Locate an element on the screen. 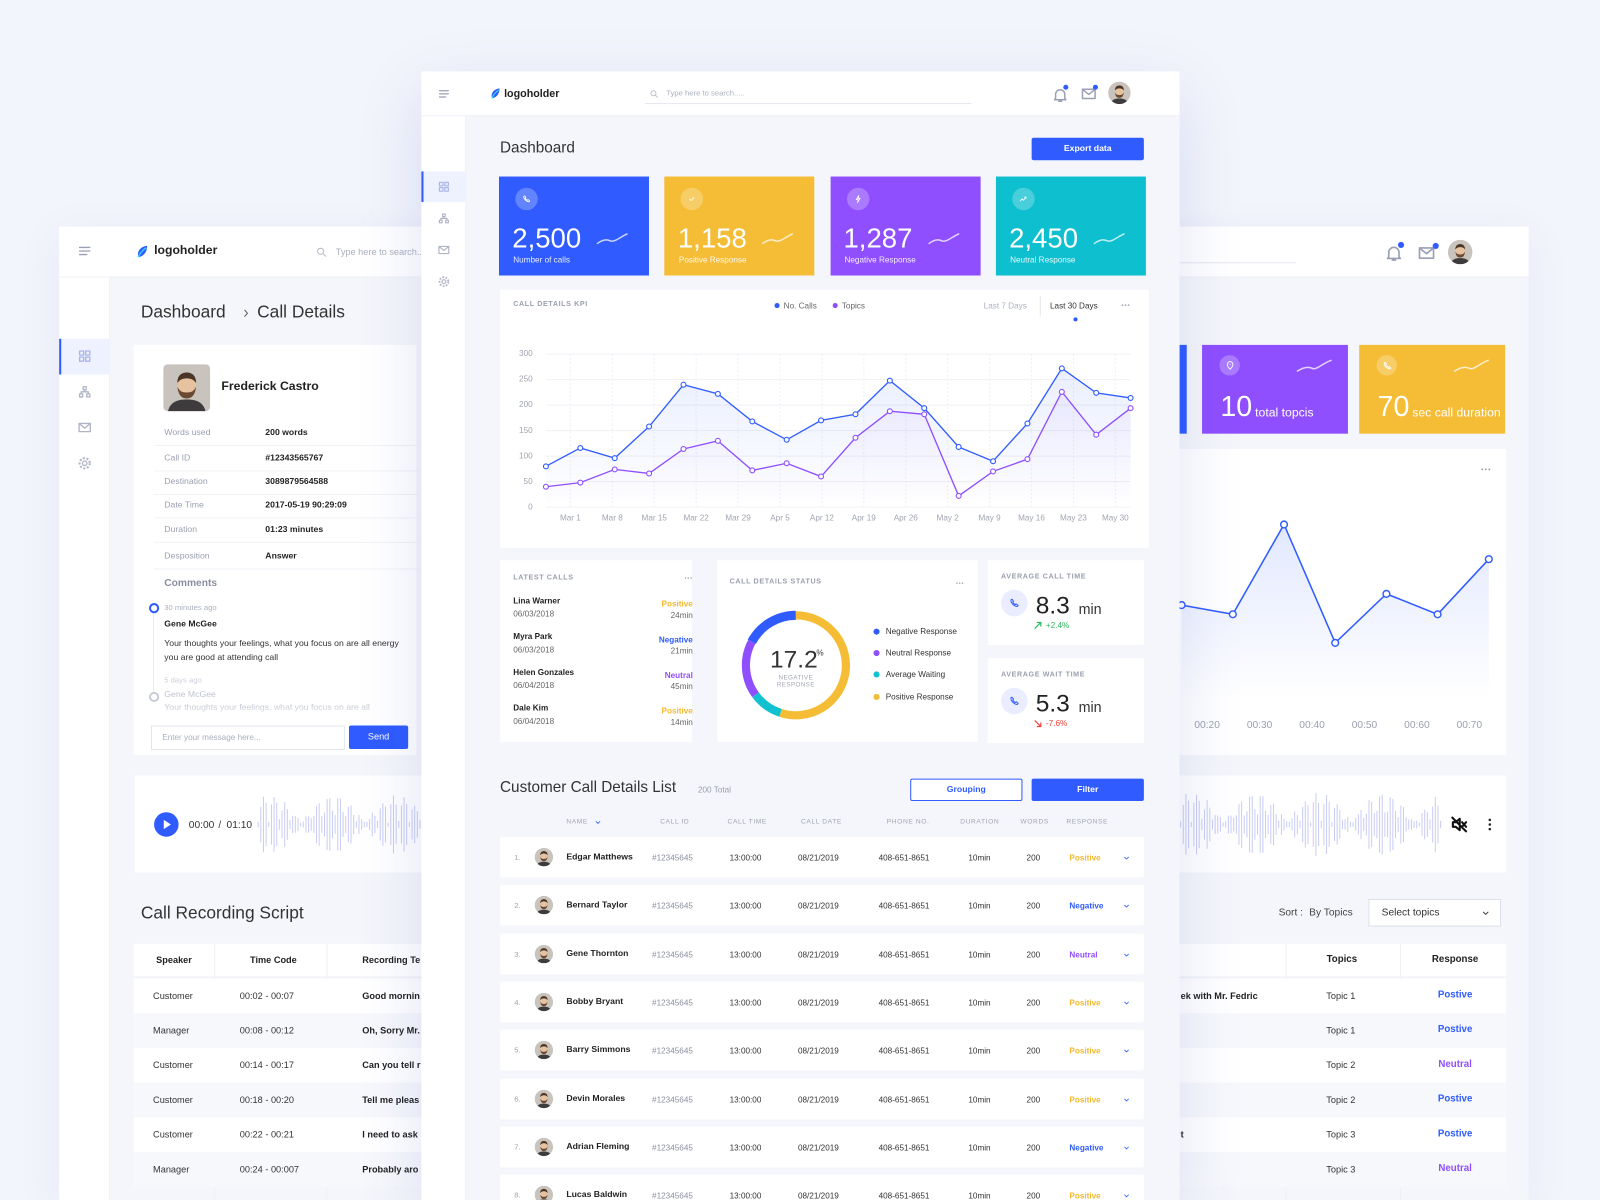 This screenshot has width=1600, height=1200. field-value: 3089879564588 is located at coordinates (297, 480).